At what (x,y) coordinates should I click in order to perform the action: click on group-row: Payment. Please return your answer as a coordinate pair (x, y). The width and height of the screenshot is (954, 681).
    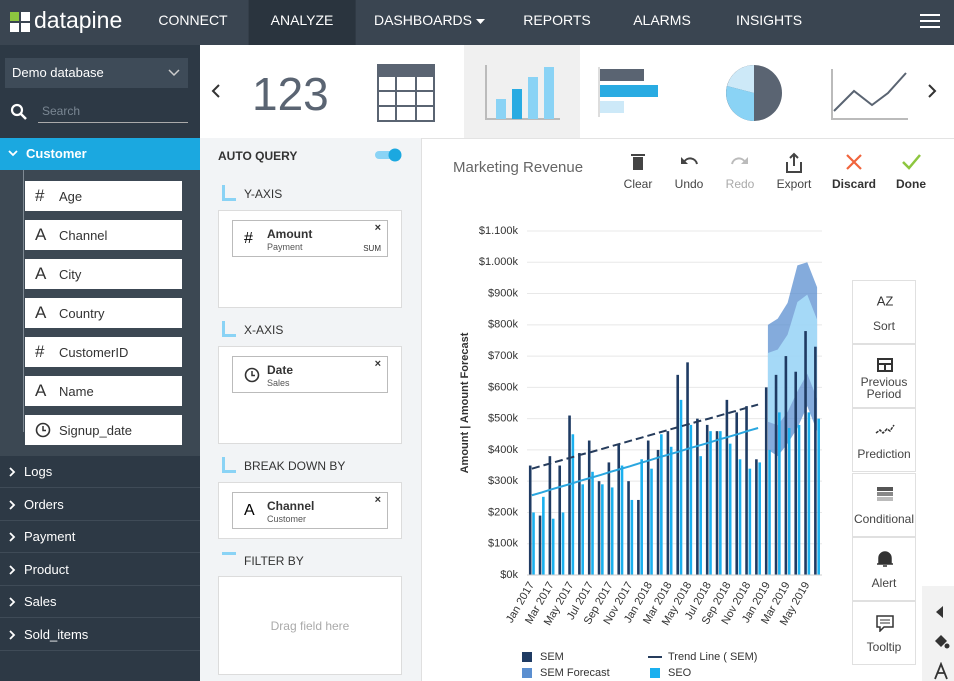
    Looking at the image, I should click on (100, 537).